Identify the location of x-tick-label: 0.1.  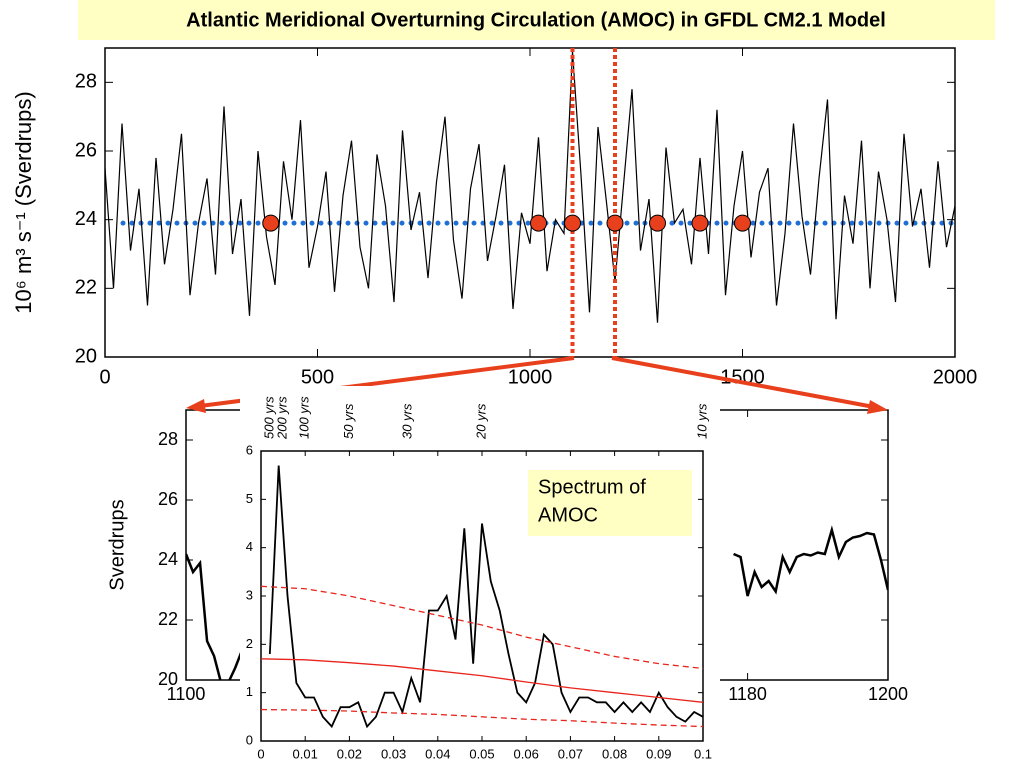
(703, 753).